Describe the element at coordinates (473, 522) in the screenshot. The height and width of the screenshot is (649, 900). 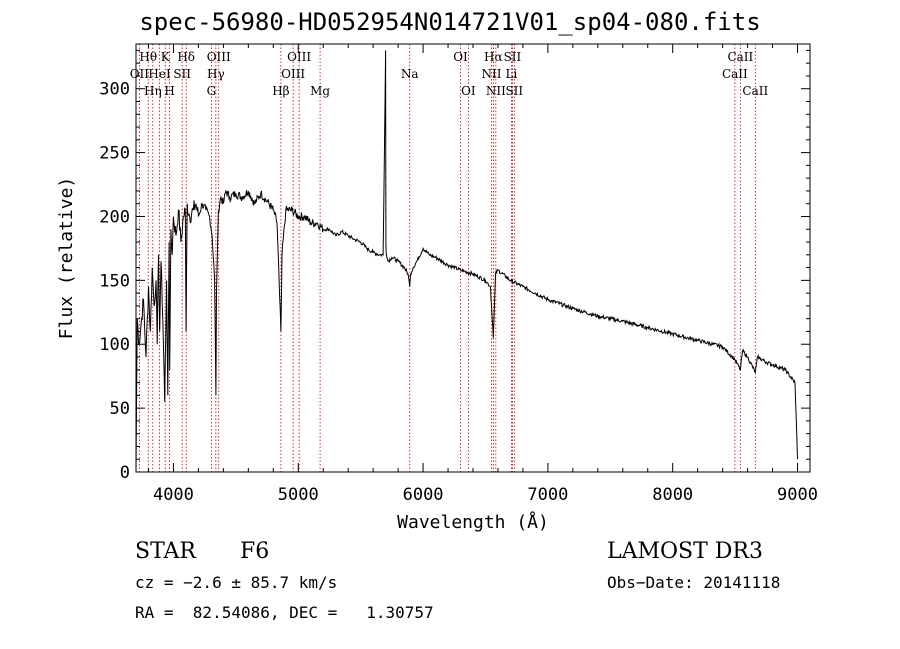
I see `x-axis-label: Wavelength (Å)` at that location.